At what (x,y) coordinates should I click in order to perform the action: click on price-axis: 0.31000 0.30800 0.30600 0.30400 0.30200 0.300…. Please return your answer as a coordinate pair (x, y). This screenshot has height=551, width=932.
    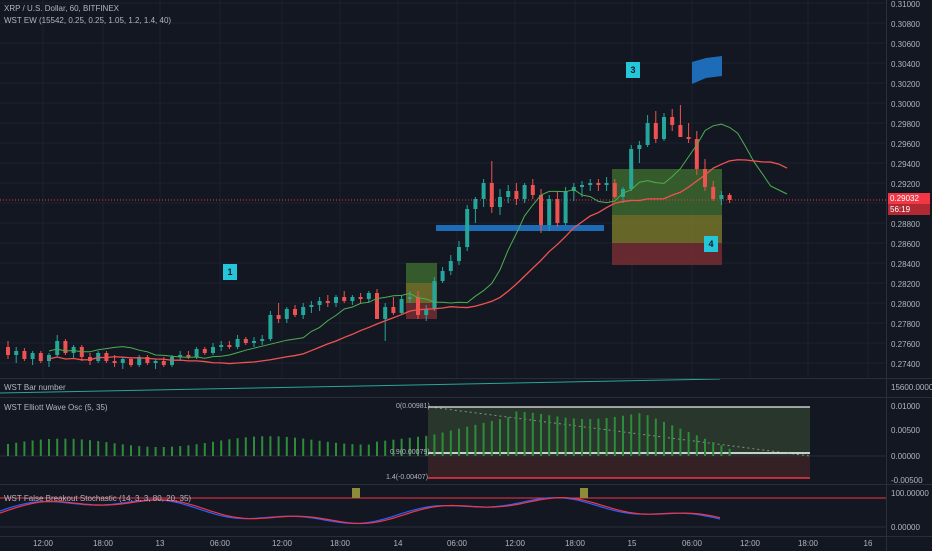
    Looking at the image, I should click on (909, 189).